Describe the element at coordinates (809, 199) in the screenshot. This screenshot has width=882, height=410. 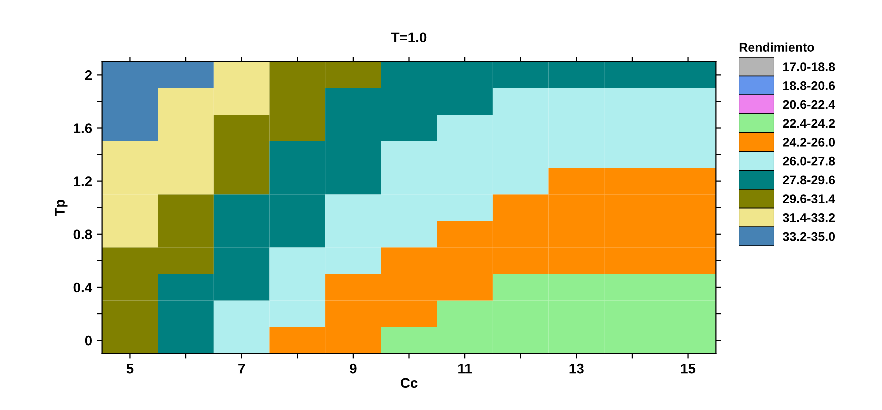
I see `color-bar-label: 29.6-31.4` at that location.